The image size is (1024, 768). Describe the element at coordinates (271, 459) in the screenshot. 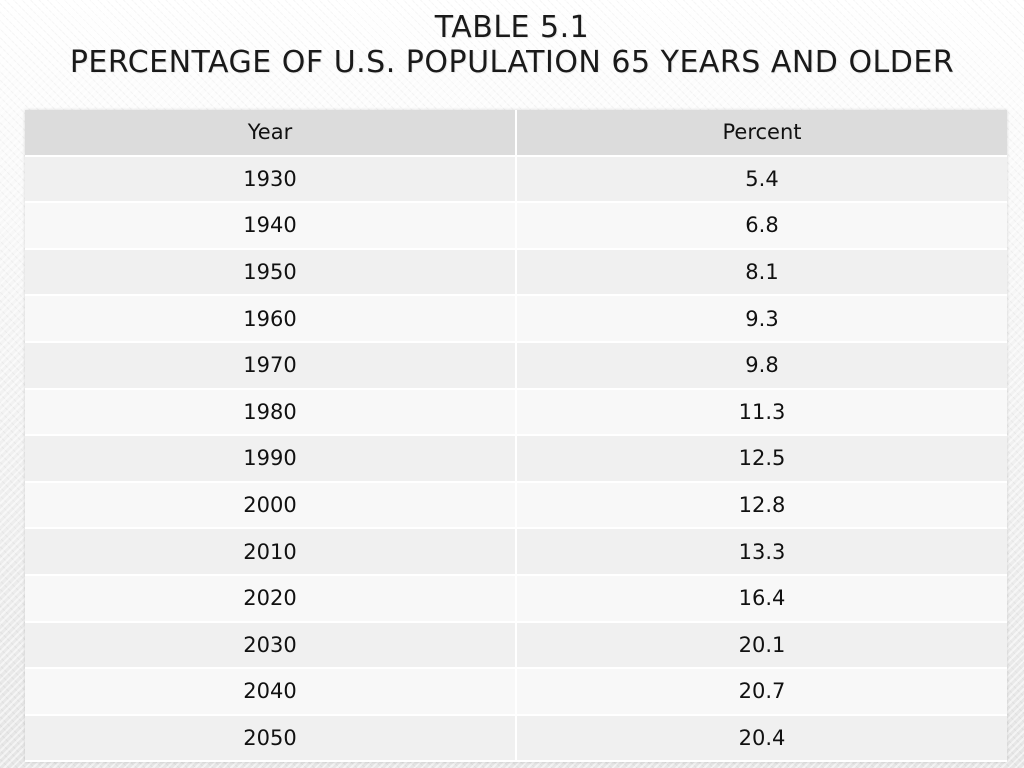

I see `cell-year: 1990` at that location.